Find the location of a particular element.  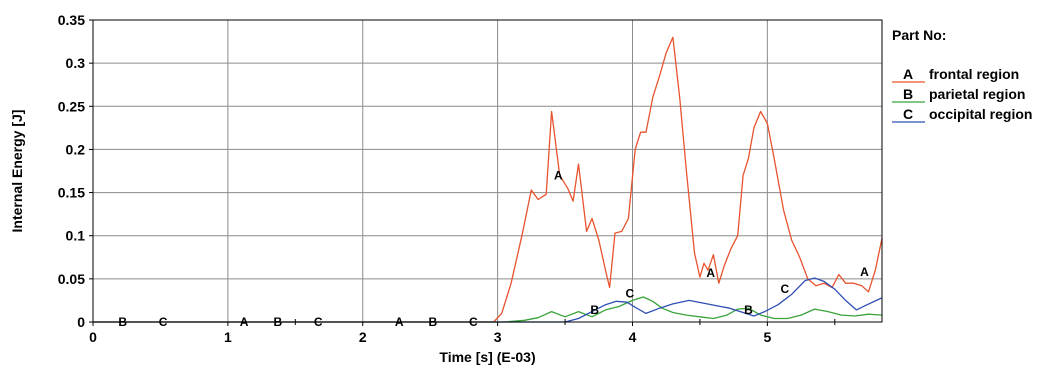

series-line-c is located at coordinates (488, 300).